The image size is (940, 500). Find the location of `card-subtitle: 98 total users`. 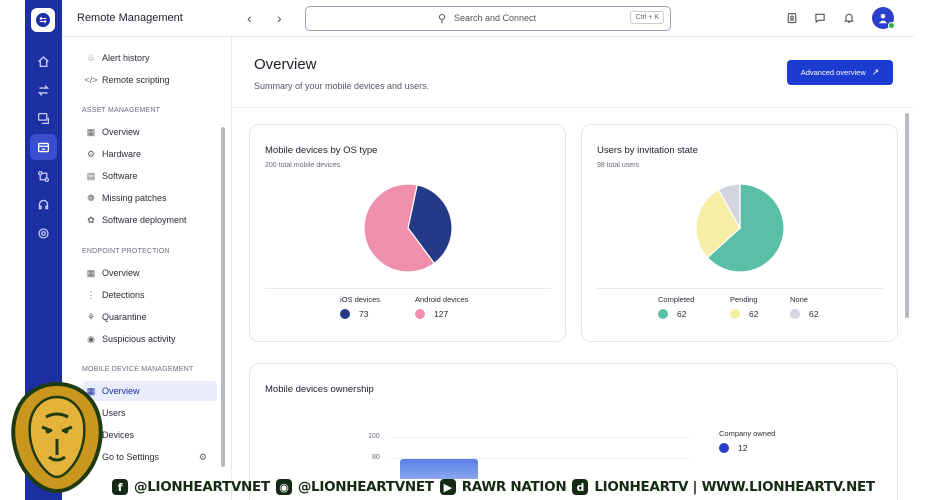

card-subtitle: 98 total users is located at coordinates (618, 165).